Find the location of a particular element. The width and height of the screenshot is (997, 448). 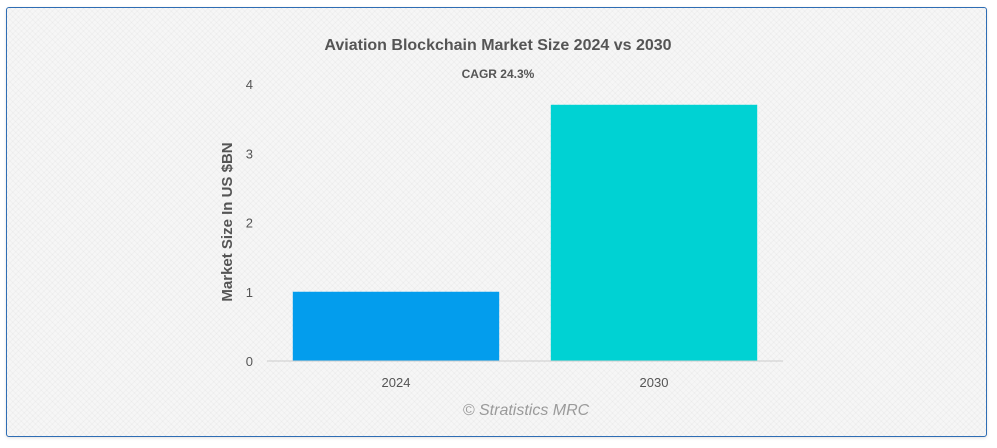

y-tick-label: 0 is located at coordinates (249, 361).